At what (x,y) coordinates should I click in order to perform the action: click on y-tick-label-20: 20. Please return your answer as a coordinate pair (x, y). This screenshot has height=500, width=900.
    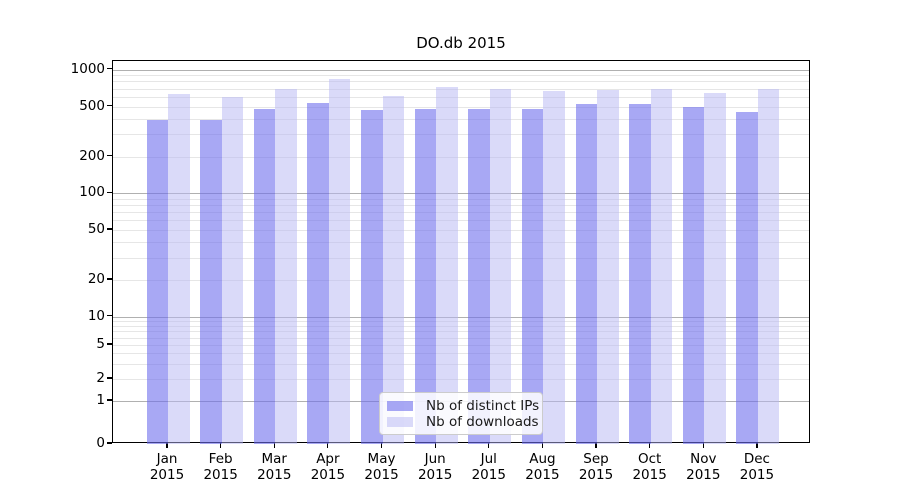
    Looking at the image, I should click on (96, 279).